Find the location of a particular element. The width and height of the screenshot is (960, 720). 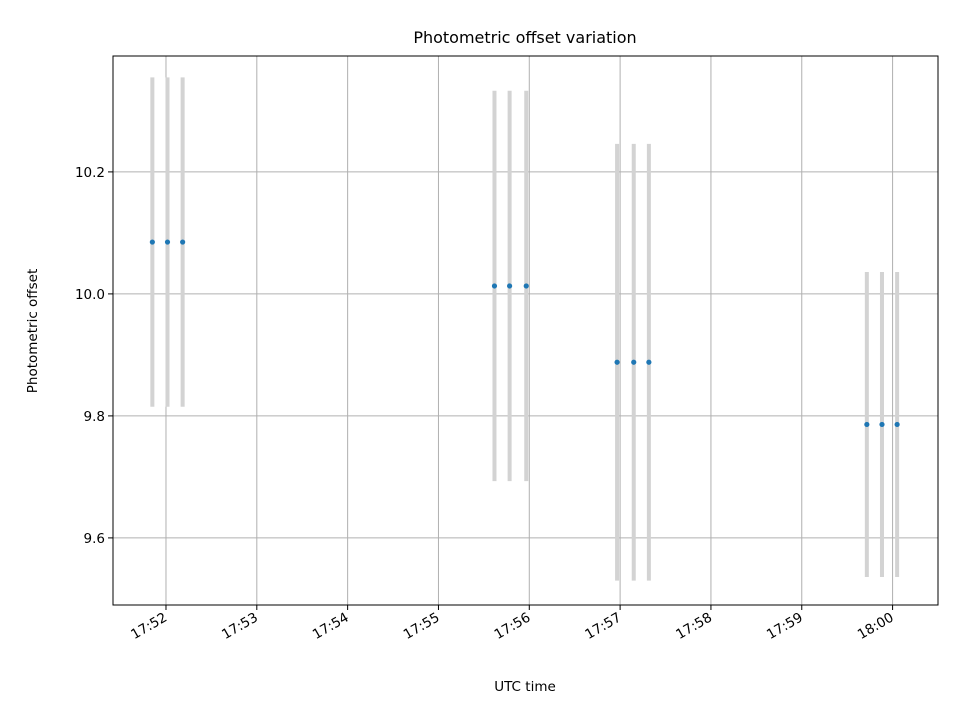

y-tick-label: 10.0 is located at coordinates (90, 295).